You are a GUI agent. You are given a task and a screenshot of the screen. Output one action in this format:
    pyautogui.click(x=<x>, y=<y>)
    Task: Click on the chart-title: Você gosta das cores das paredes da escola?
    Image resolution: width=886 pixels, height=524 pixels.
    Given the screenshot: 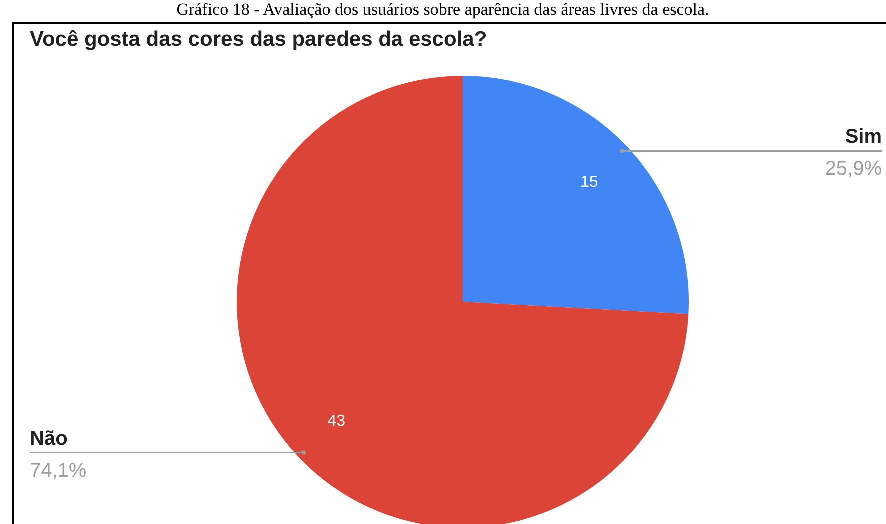 What is the action you would take?
    pyautogui.click(x=259, y=40)
    